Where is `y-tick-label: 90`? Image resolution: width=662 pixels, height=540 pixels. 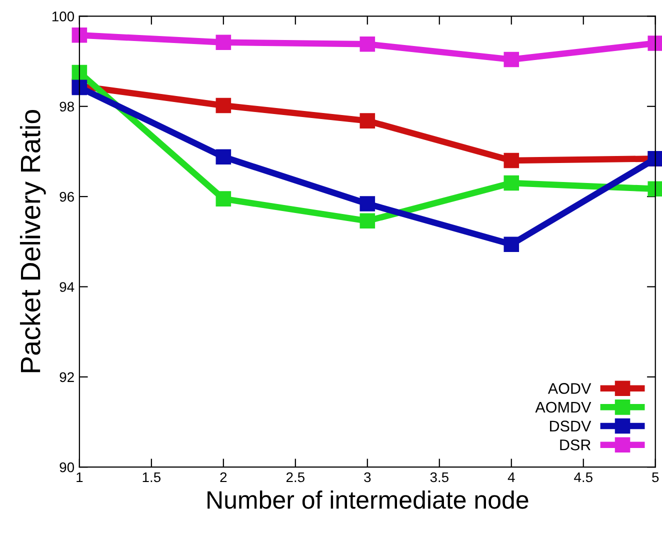
y-tick-label: 90 is located at coordinates (67, 467).